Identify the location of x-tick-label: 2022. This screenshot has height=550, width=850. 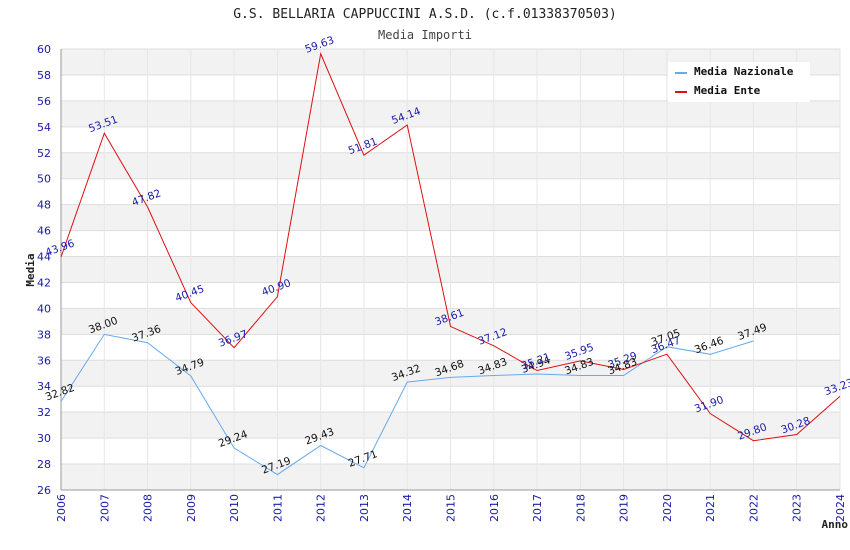
(753, 508).